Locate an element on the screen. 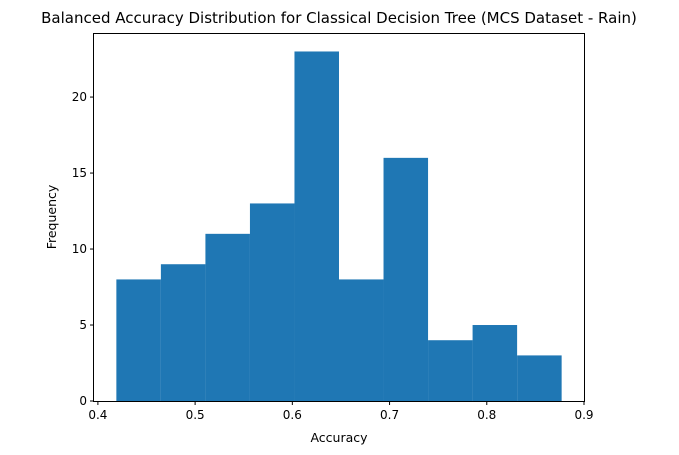 This screenshot has height=455, width=679. y-tick-label: 5 is located at coordinates (83, 325).